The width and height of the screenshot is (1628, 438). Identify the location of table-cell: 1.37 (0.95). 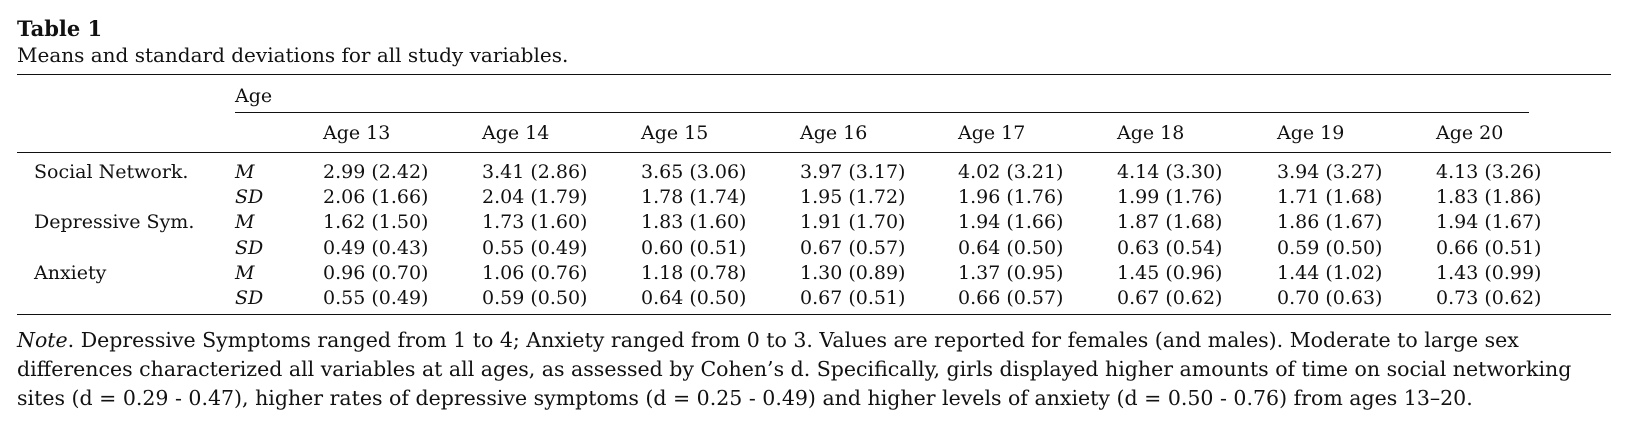
(1011, 273).